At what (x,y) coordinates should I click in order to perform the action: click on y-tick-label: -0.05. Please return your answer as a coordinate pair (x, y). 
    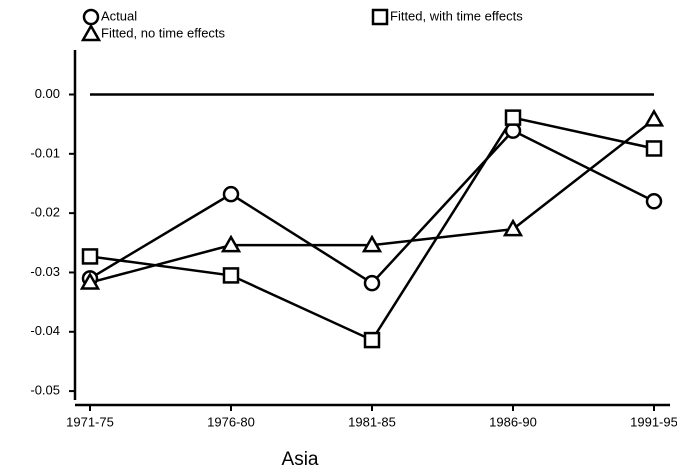
    Looking at the image, I should click on (45, 390).